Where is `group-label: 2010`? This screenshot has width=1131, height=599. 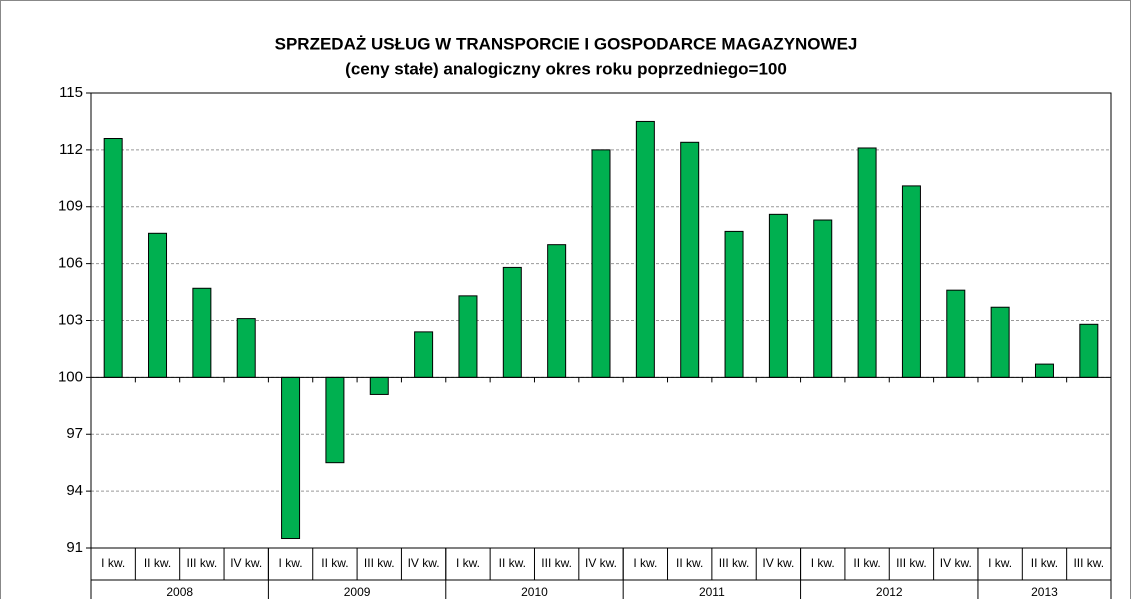
group-label: 2010 is located at coordinates (534, 592).